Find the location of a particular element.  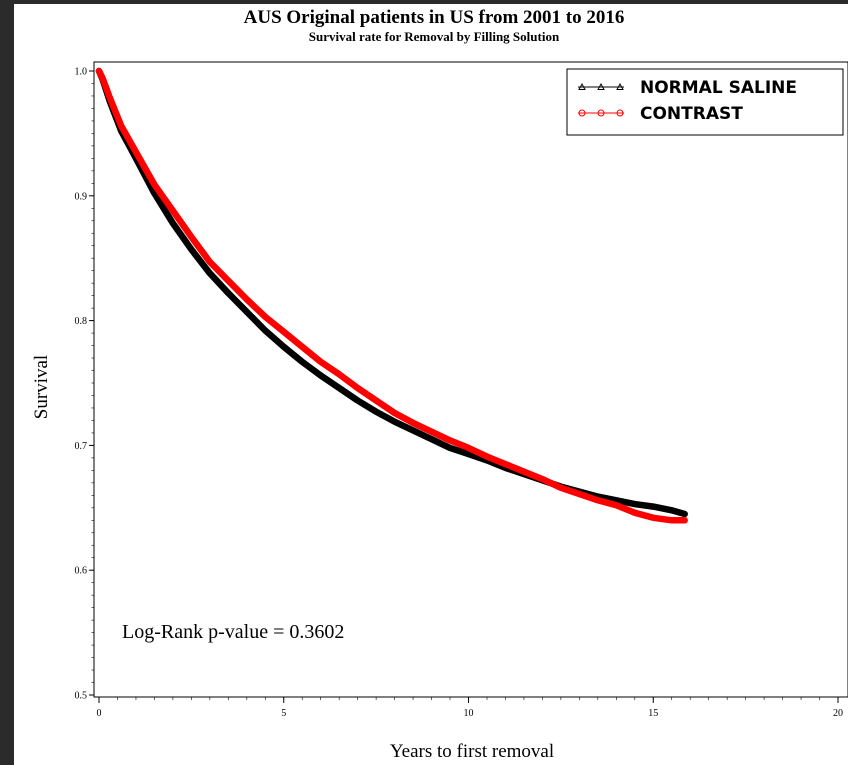

x-tick-label: 15 is located at coordinates (653, 713).